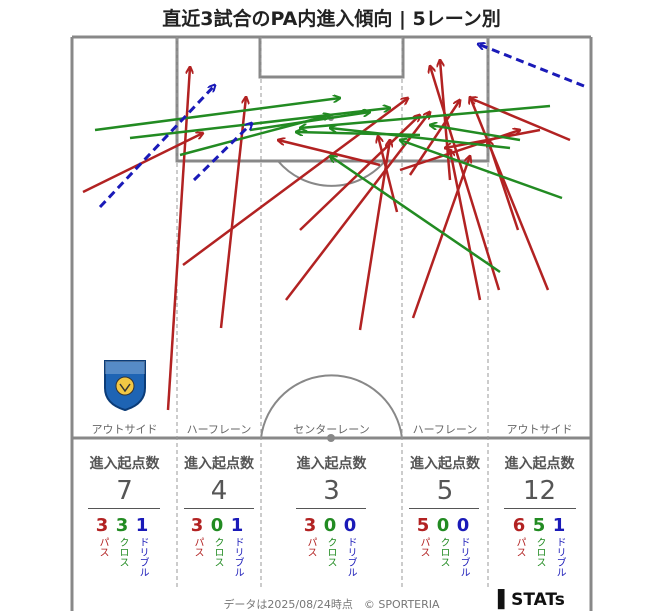 This screenshot has height=612, width=663. What do you see at coordinates (124, 491) in the screenshot?
I see `stat-total: 7` at bounding box center [124, 491].